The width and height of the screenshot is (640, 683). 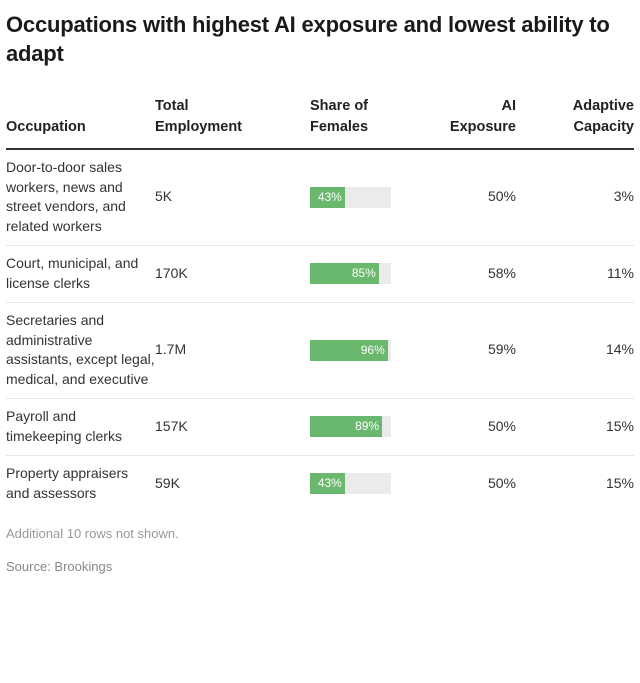 What do you see at coordinates (339, 106) in the screenshot?
I see `column-header-line: Share of` at bounding box center [339, 106].